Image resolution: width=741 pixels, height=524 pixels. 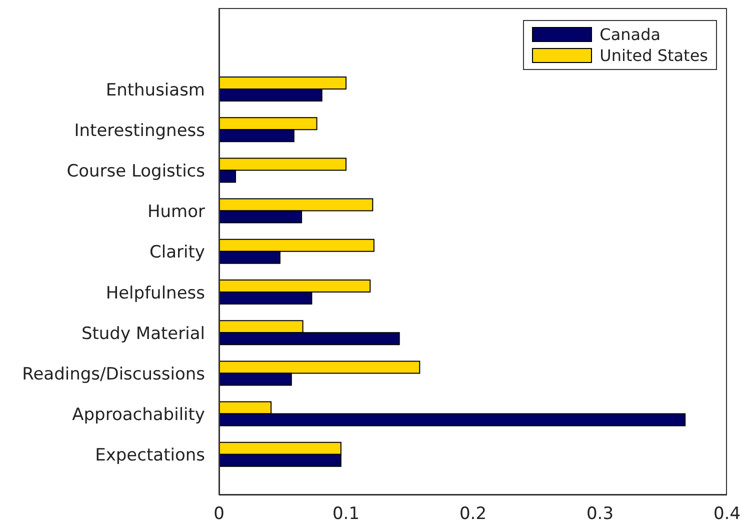 What do you see at coordinates (473, 514) in the screenshot?
I see `x-tick-label: 0.2` at bounding box center [473, 514].